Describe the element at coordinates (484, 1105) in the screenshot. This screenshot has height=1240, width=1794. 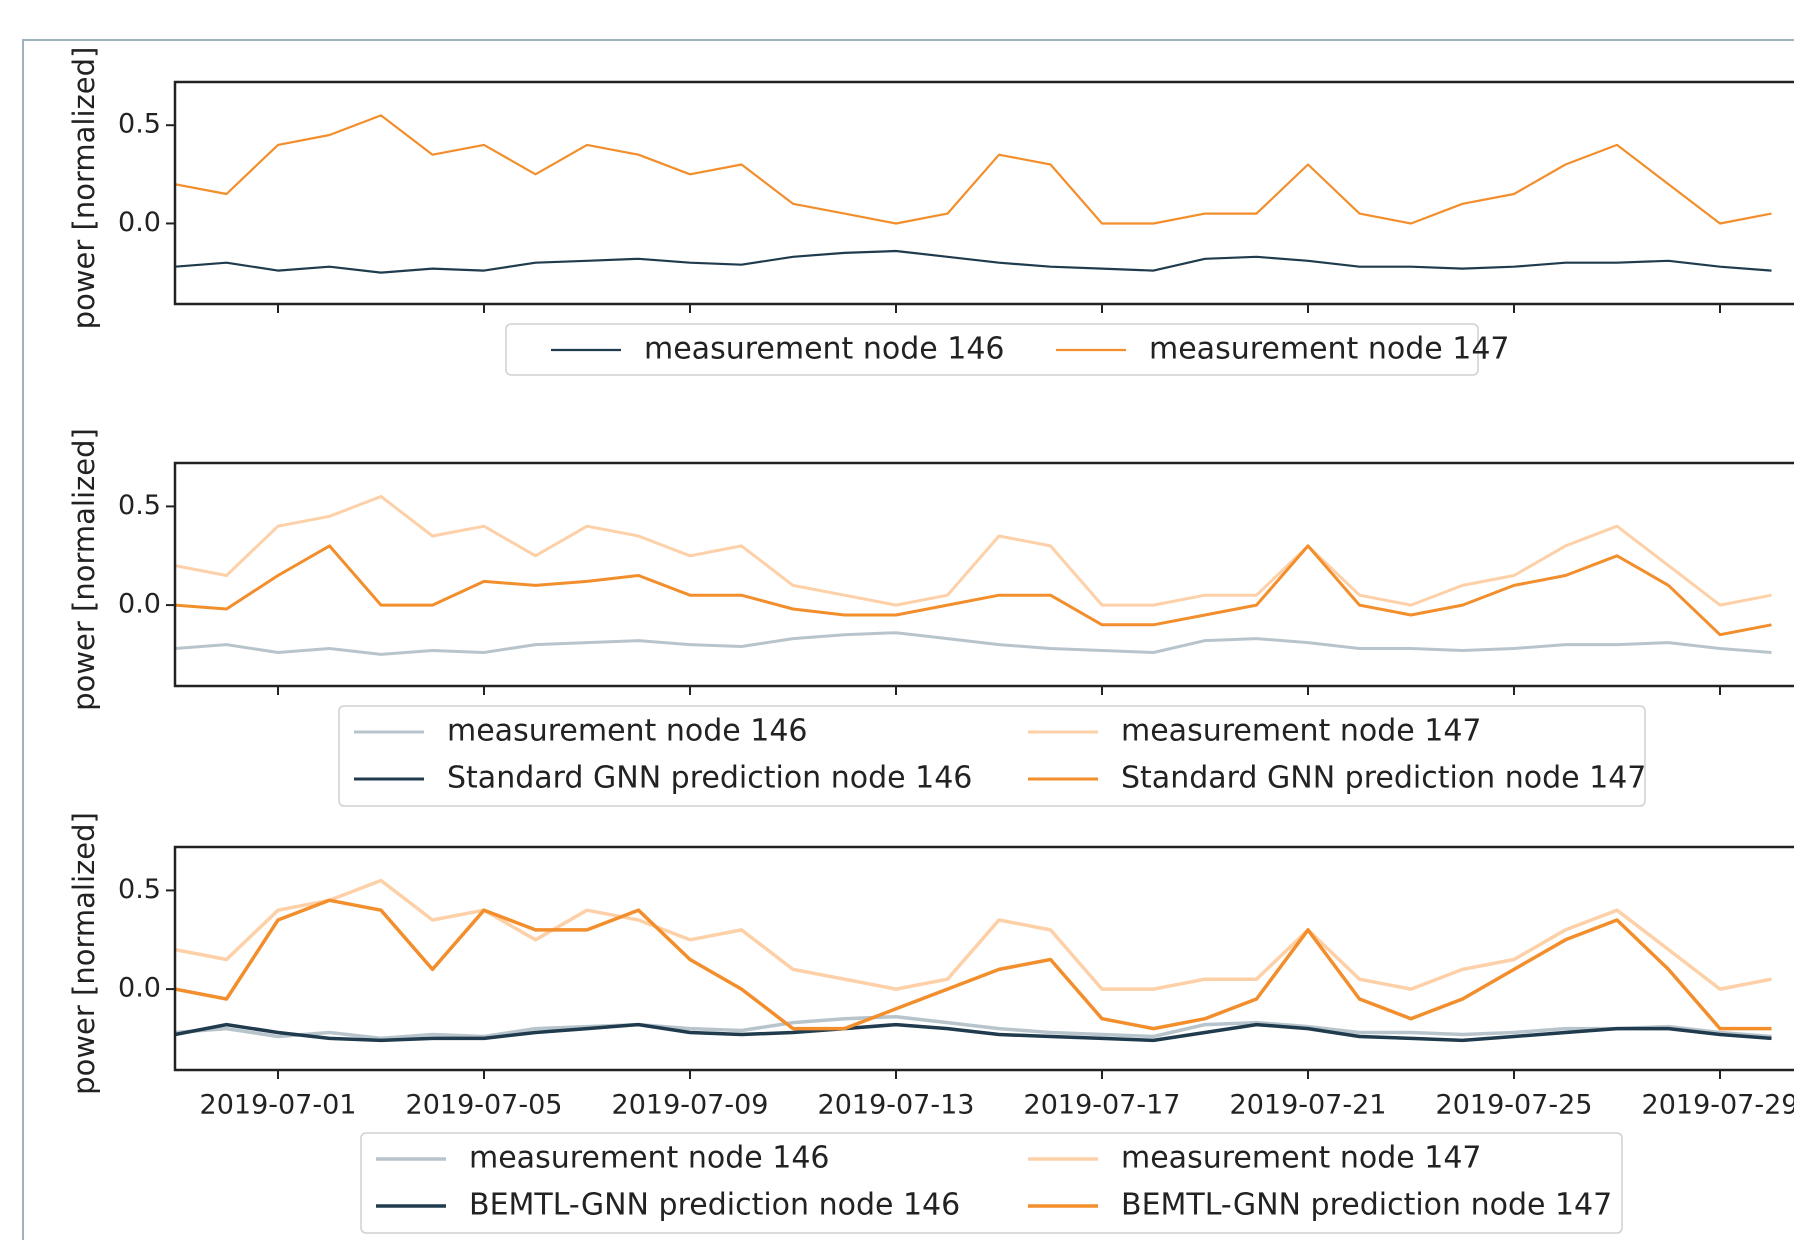
I see `x-tick-label: 2019-07-05` at that location.